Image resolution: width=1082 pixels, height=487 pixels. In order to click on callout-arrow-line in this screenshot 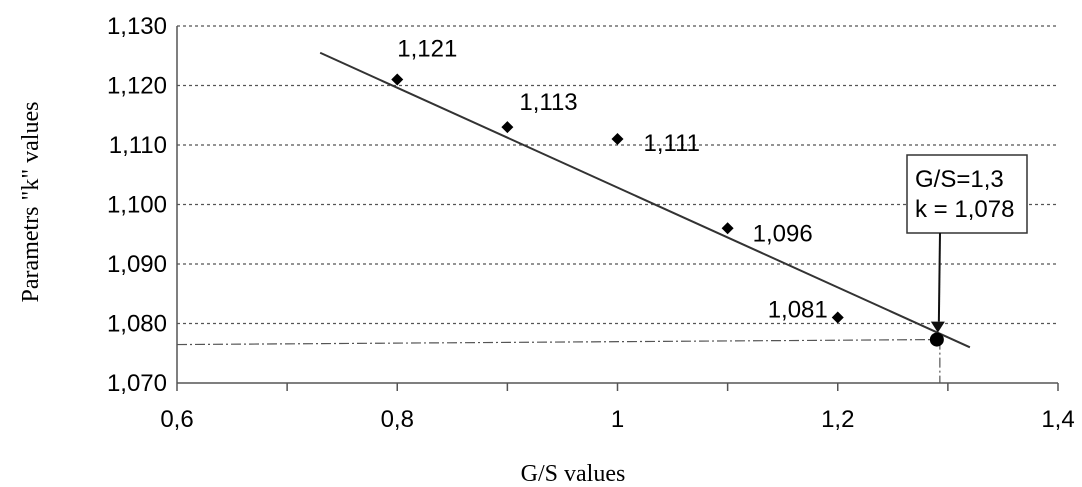, I will do `click(939, 277)`.